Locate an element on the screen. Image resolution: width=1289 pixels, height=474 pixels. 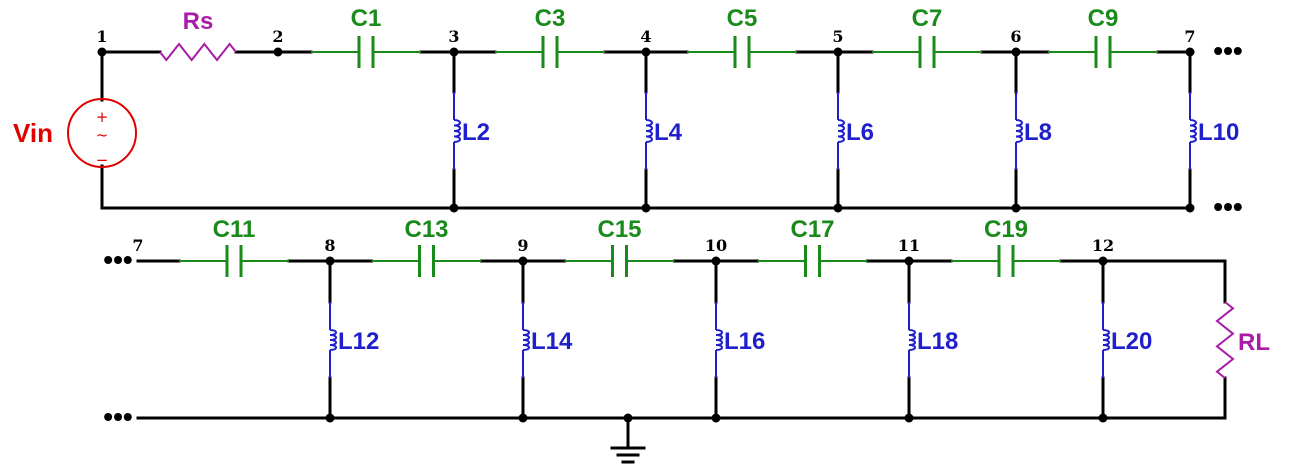
inductor-L10 is located at coordinates (1193, 131).